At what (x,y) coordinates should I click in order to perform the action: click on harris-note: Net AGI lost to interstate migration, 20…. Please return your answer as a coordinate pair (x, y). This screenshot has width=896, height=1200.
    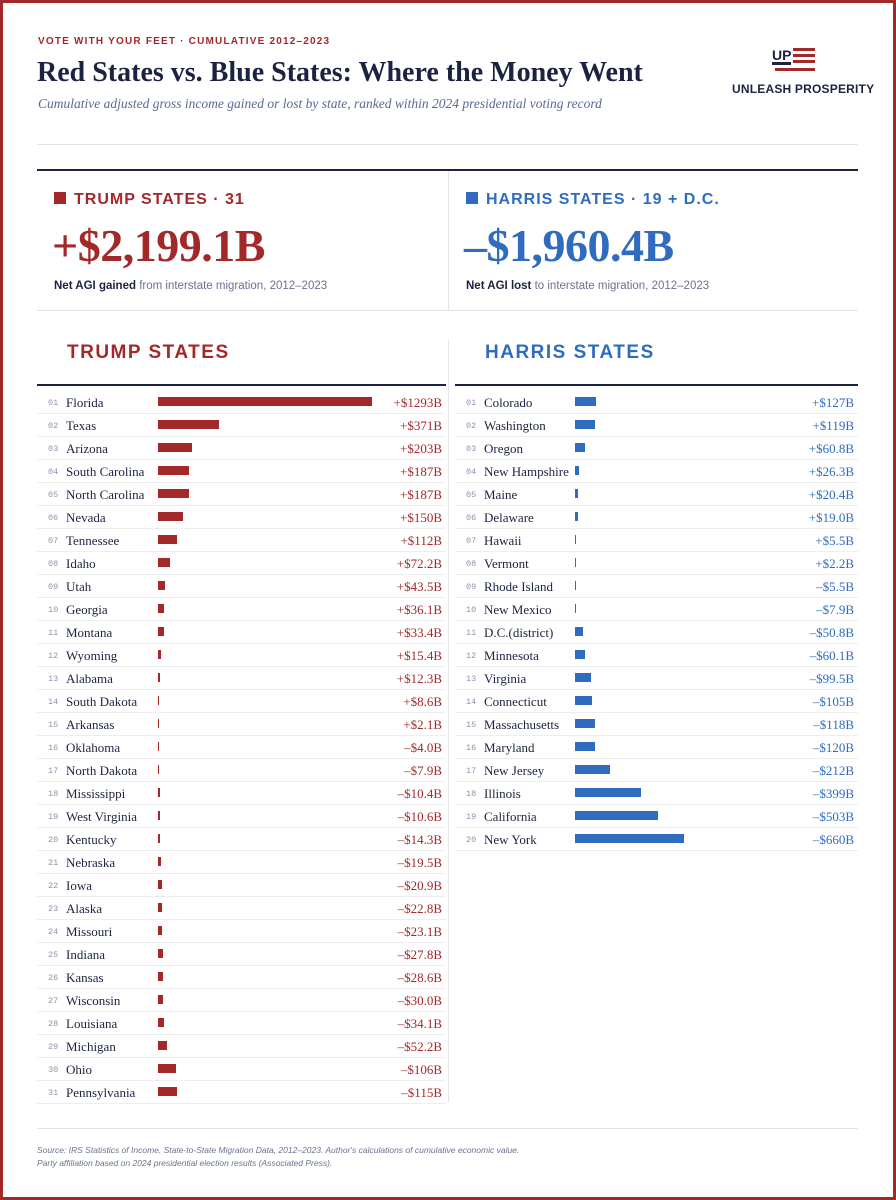
    Looking at the image, I should click on (588, 286).